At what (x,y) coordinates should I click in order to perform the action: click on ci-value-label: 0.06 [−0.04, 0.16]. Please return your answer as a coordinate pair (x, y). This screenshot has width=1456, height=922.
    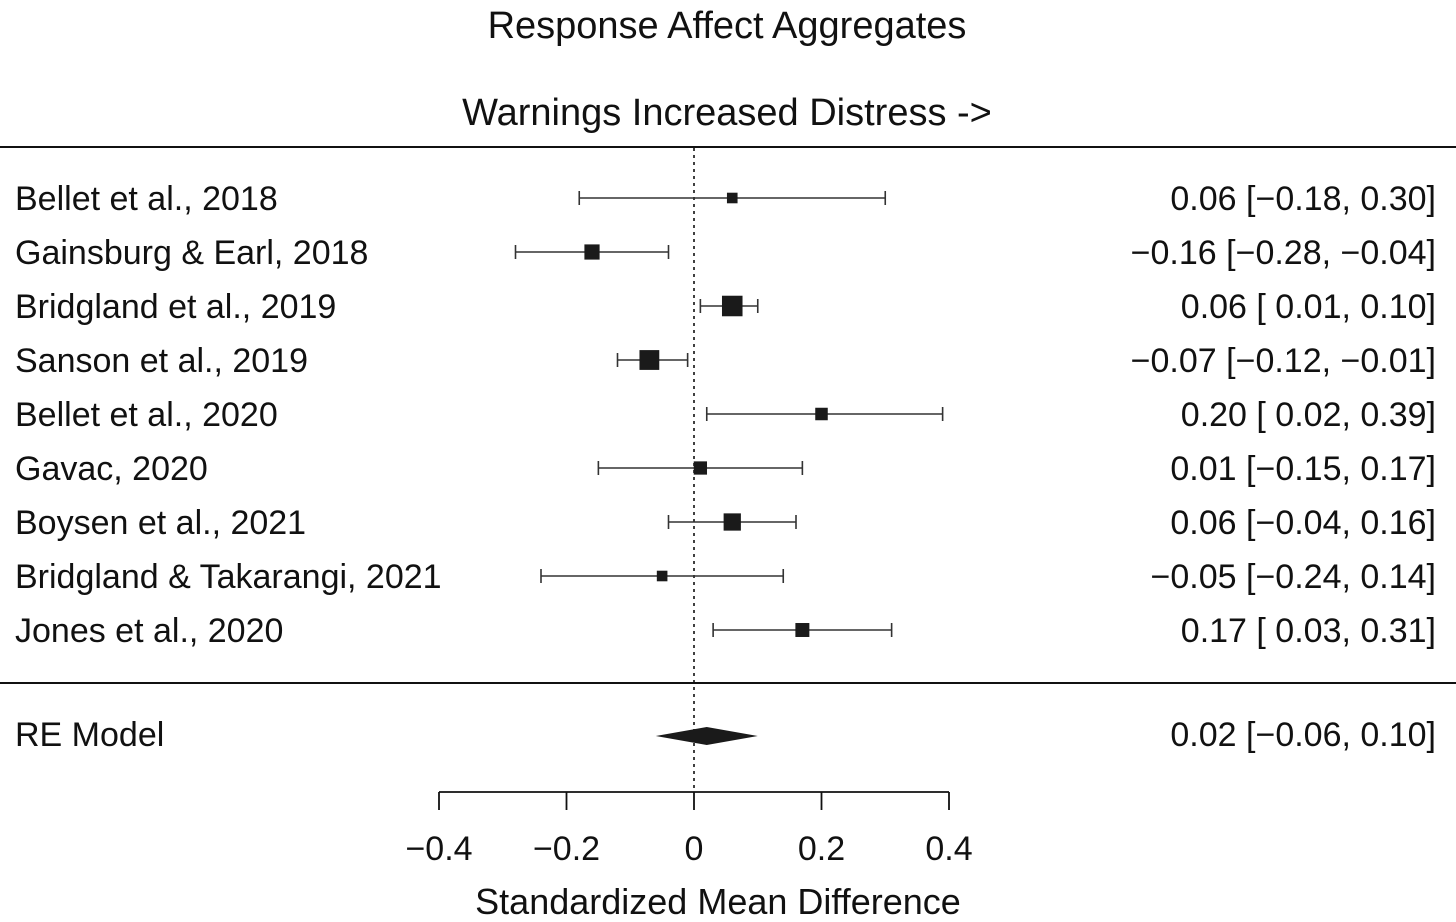
    Looking at the image, I should click on (1303, 523).